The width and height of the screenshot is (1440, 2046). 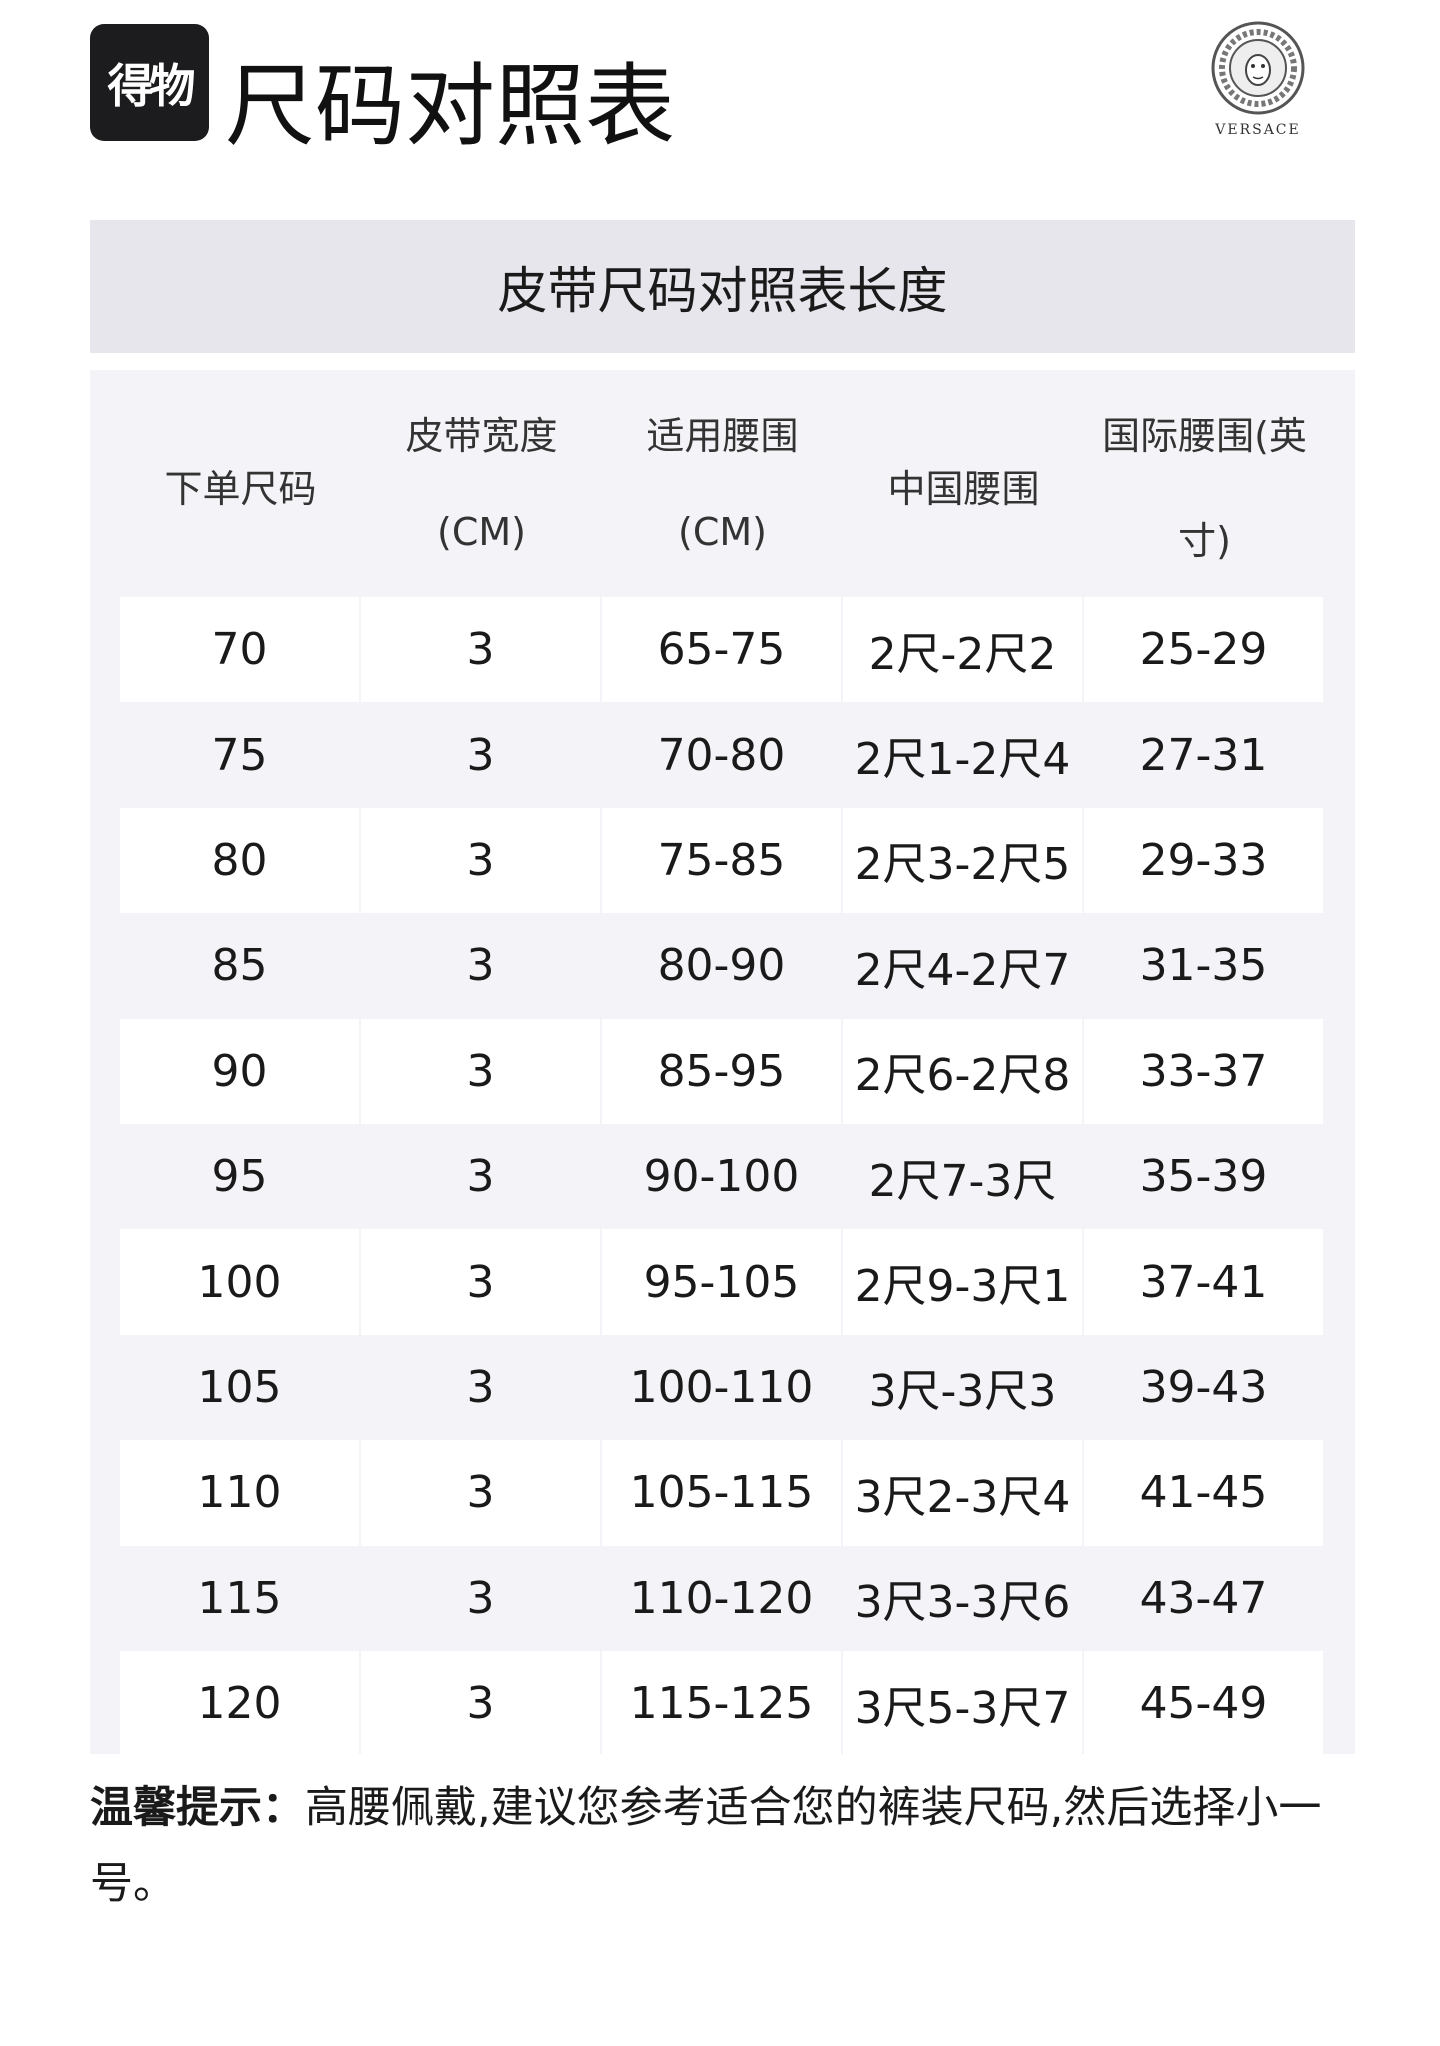 I want to click on table-cell: 25-29, so click(x=1203, y=650).